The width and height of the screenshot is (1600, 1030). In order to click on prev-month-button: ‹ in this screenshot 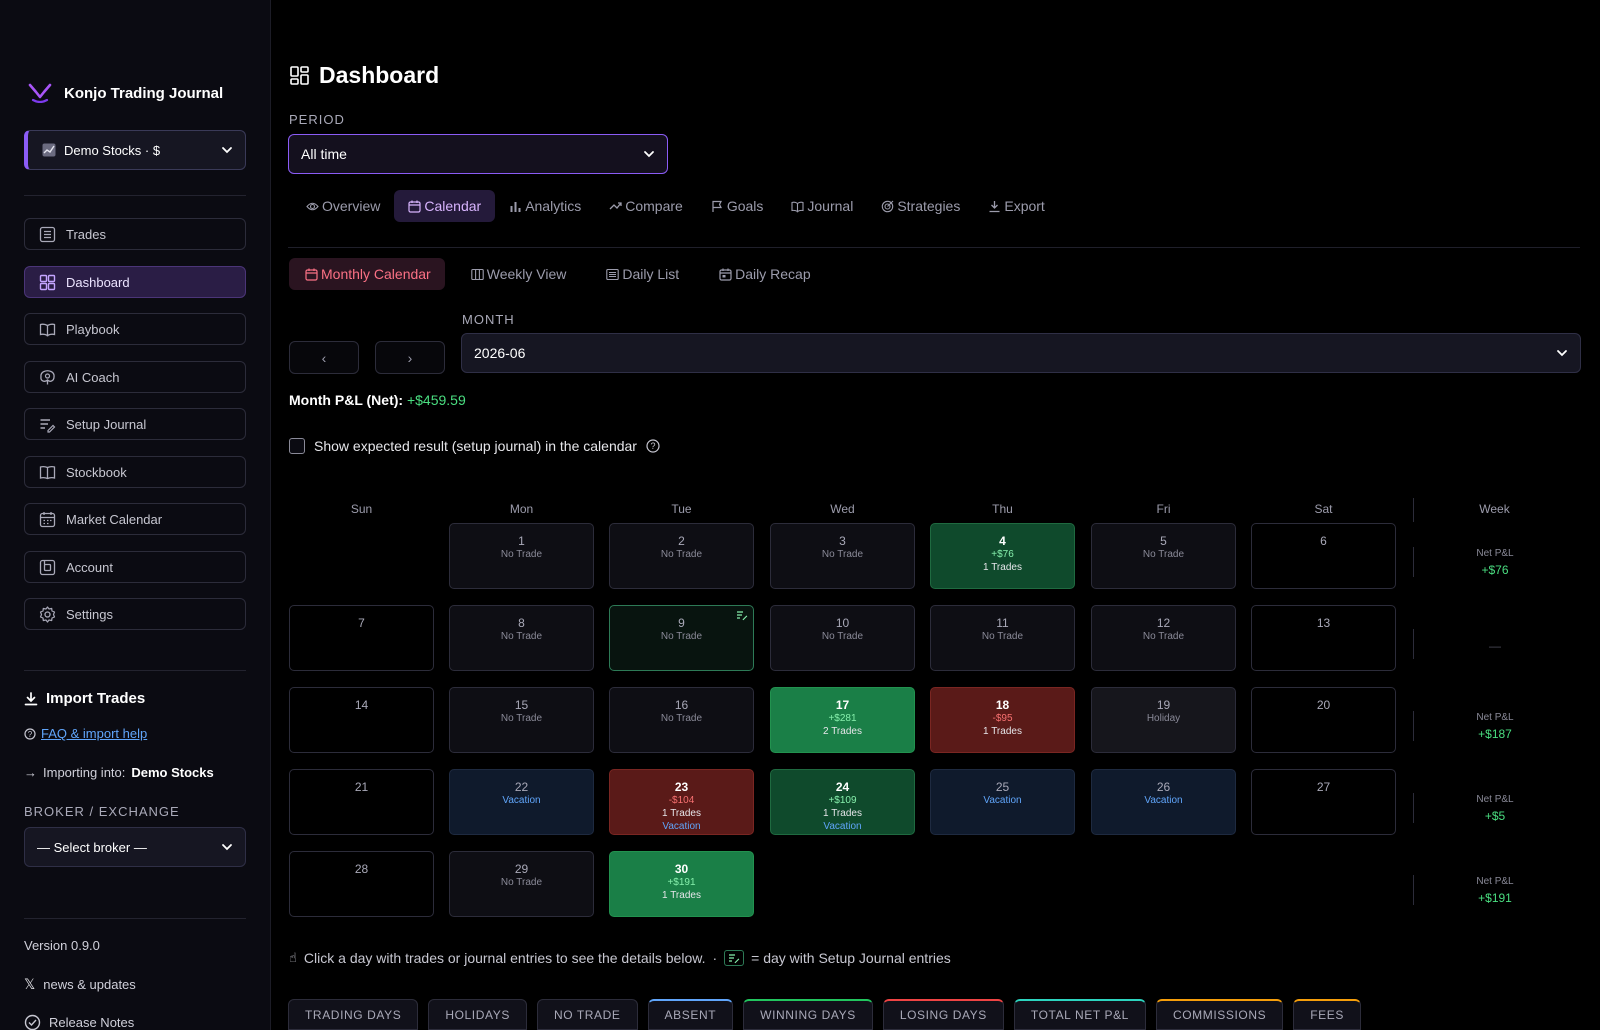, I will do `click(324, 357)`.